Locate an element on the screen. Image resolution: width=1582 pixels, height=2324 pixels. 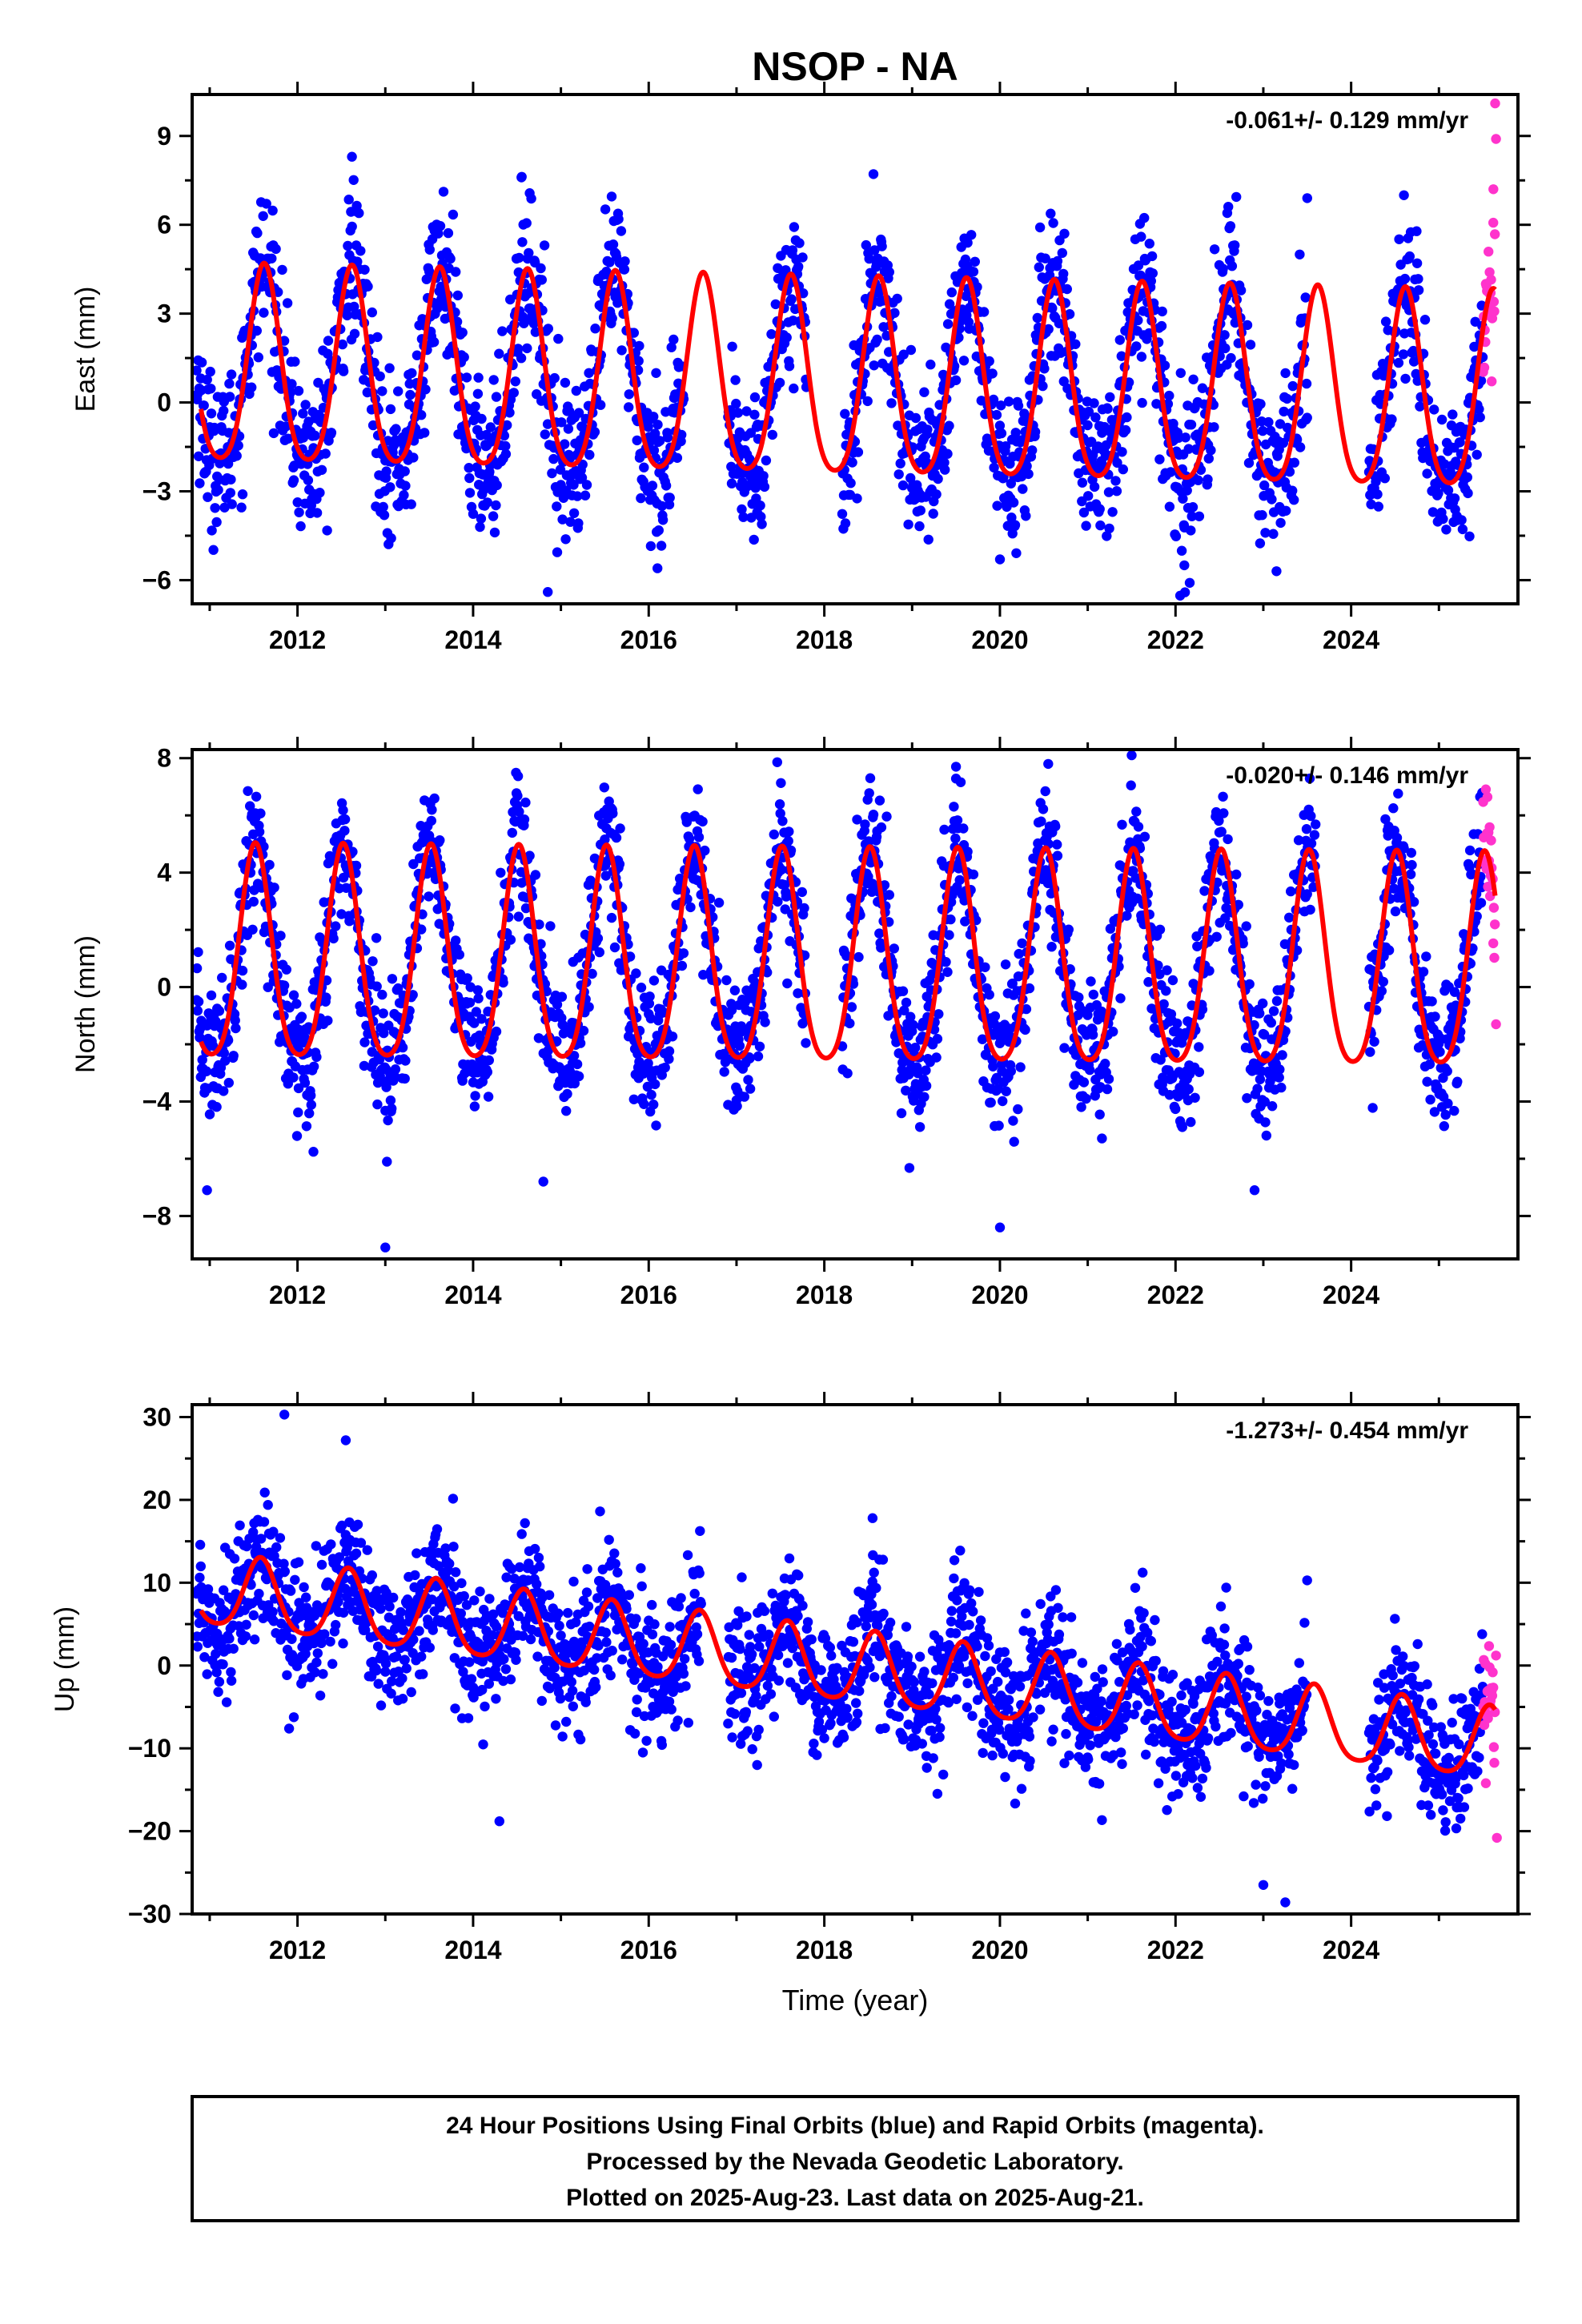
north-rate-annotation: -0.020+/- 0.146 mm/yr is located at coordinates (1347, 775).